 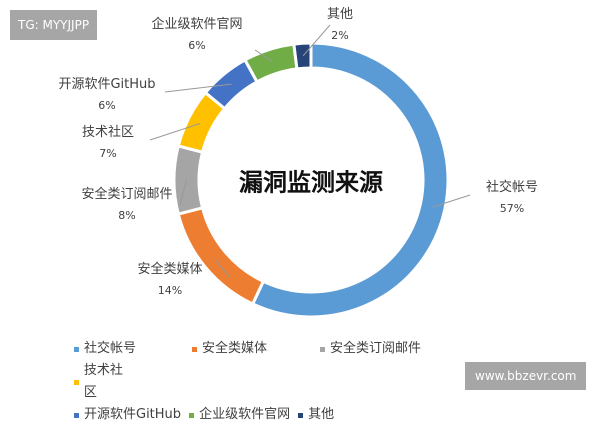 I want to click on data-label-1: 安全类媒体 14%, so click(x=169, y=280).